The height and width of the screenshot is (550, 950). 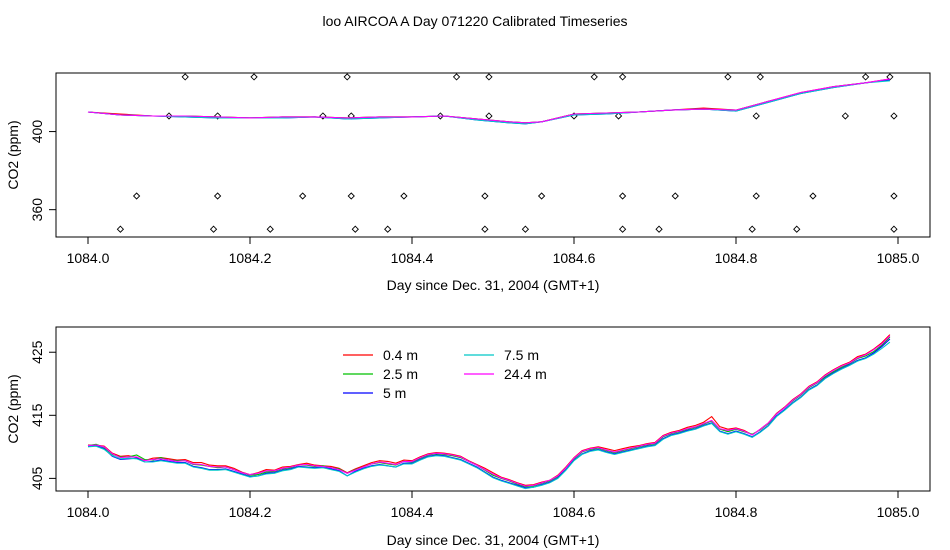 What do you see at coordinates (525, 374) in the screenshot?
I see `legend-label: 24.4 m` at bounding box center [525, 374].